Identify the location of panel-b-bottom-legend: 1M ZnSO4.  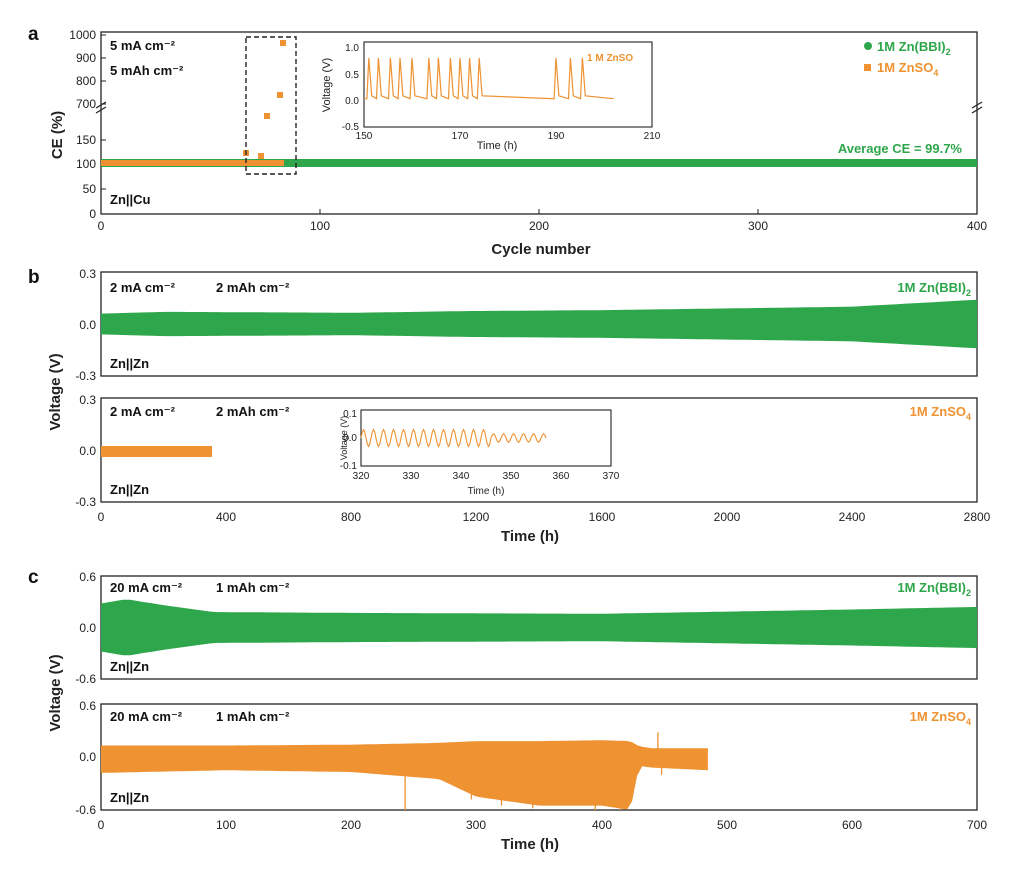
(940, 413).